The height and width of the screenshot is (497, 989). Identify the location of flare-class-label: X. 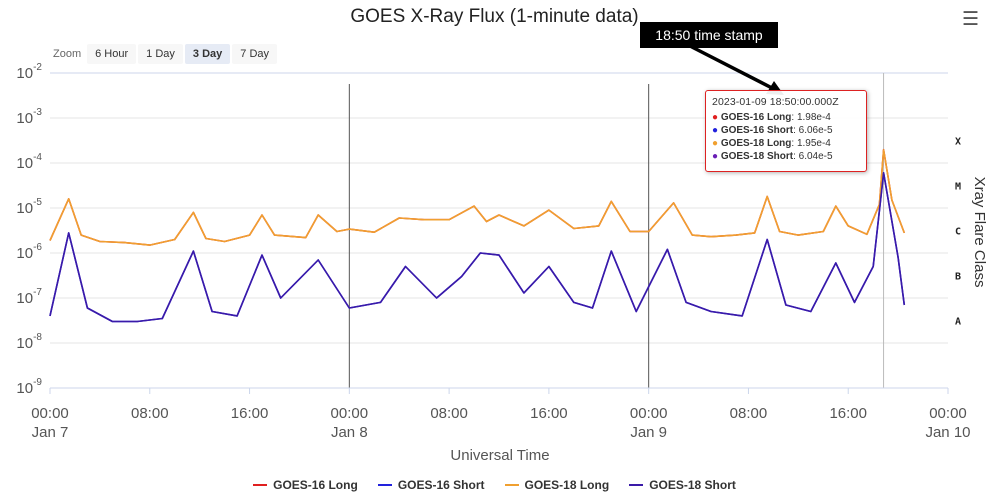
(958, 142).